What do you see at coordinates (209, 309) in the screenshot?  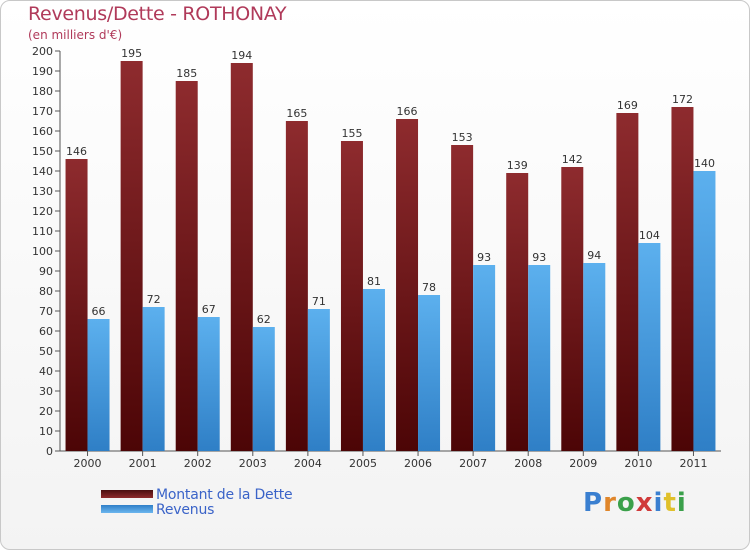 I see `data-label: 67` at bounding box center [209, 309].